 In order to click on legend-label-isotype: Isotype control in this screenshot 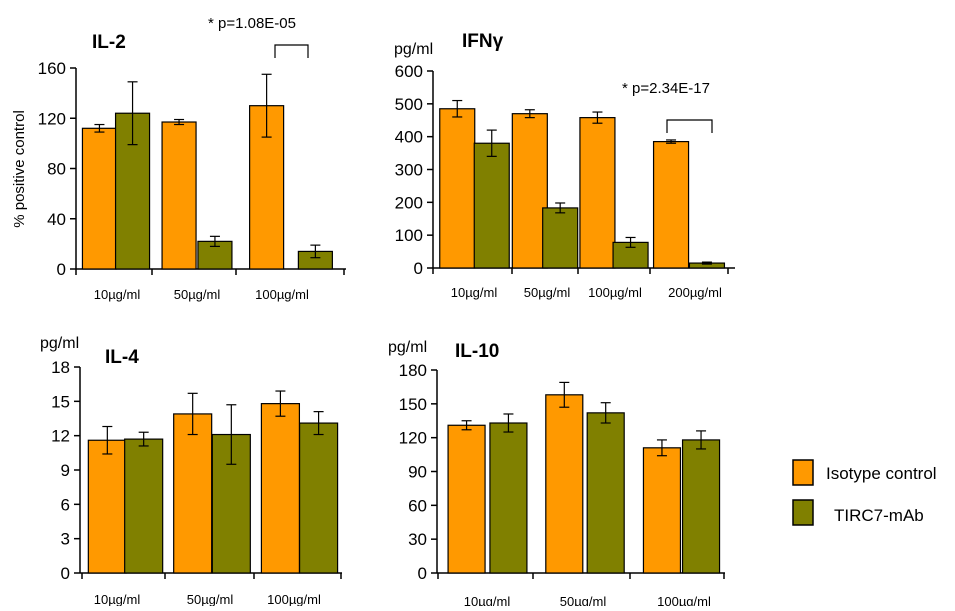, I will do `click(881, 473)`.